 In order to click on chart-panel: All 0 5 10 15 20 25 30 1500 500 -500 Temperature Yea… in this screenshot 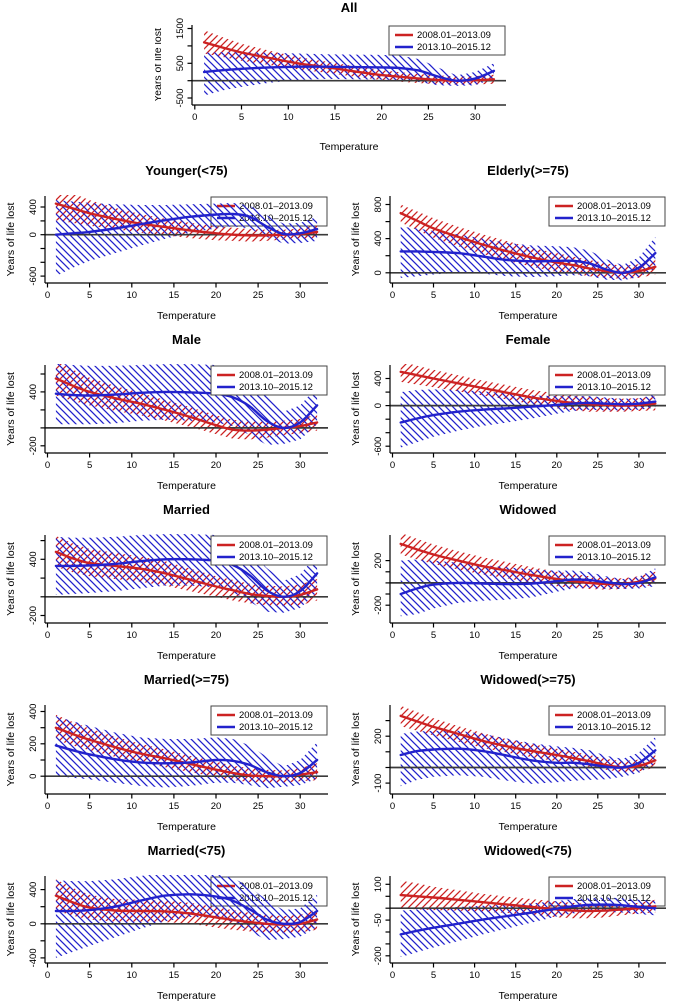, I will do `click(330, 76)`.